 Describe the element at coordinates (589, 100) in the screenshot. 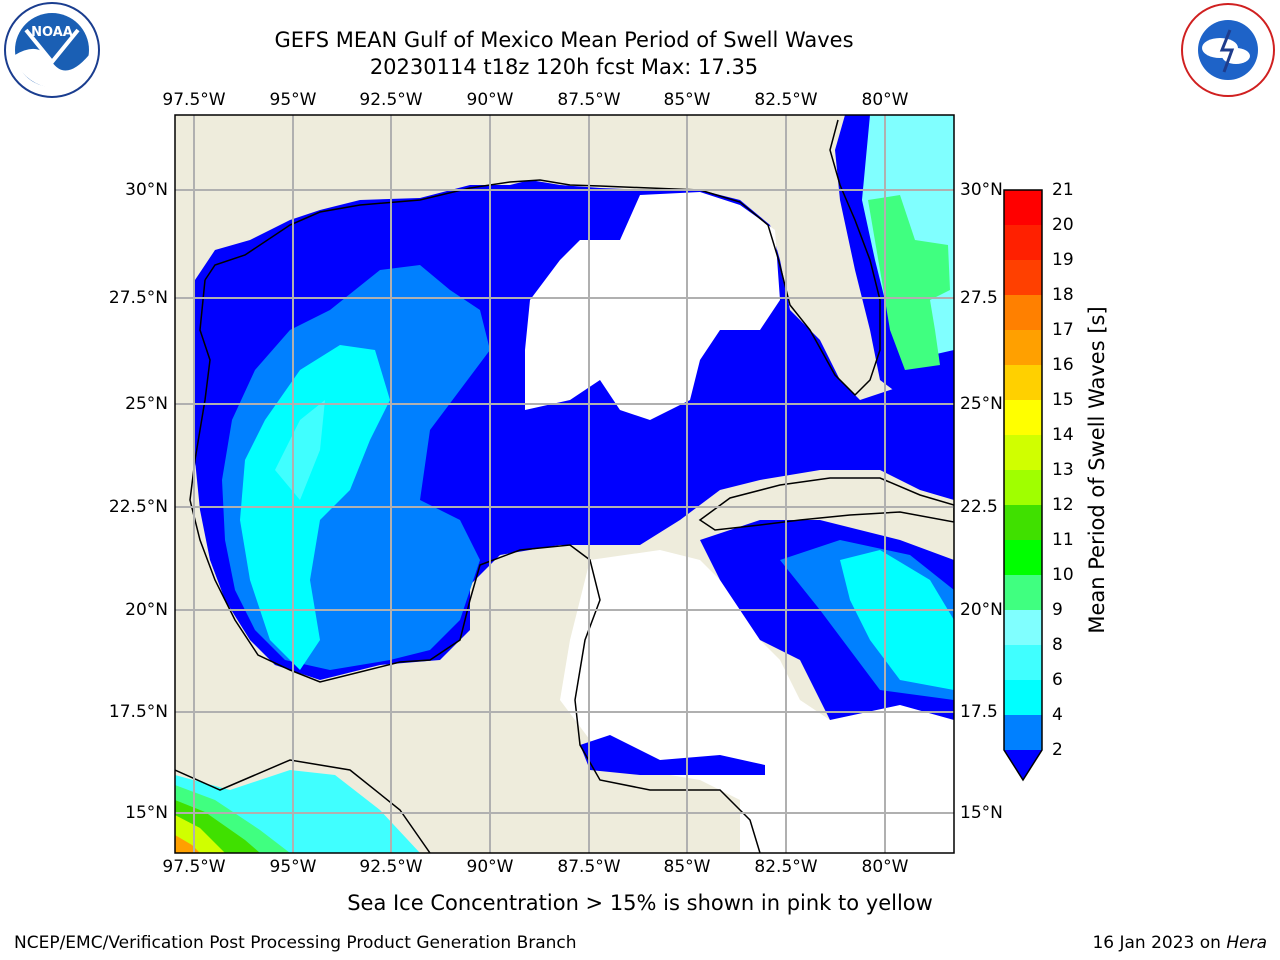

I see `lon-label-top: 87.5°W` at that location.